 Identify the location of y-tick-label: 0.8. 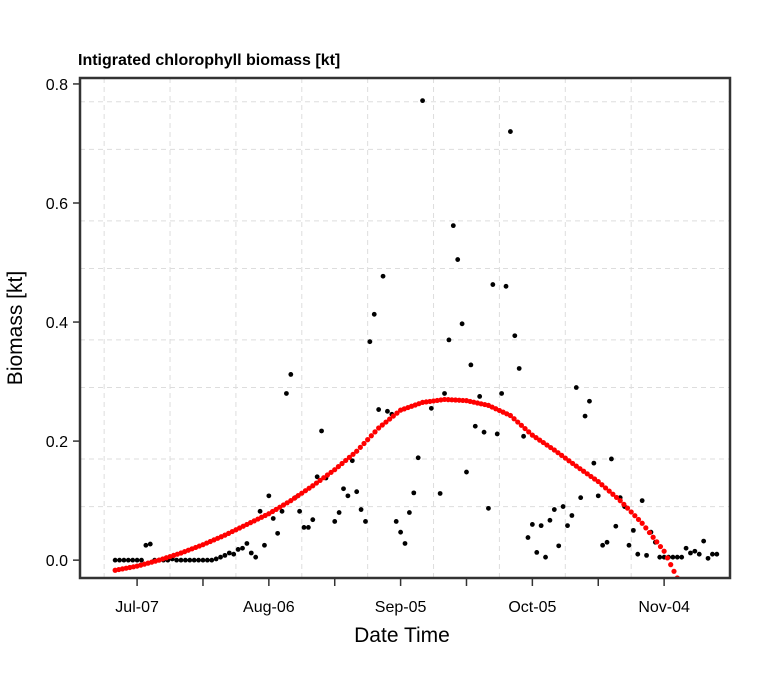
(57, 85).